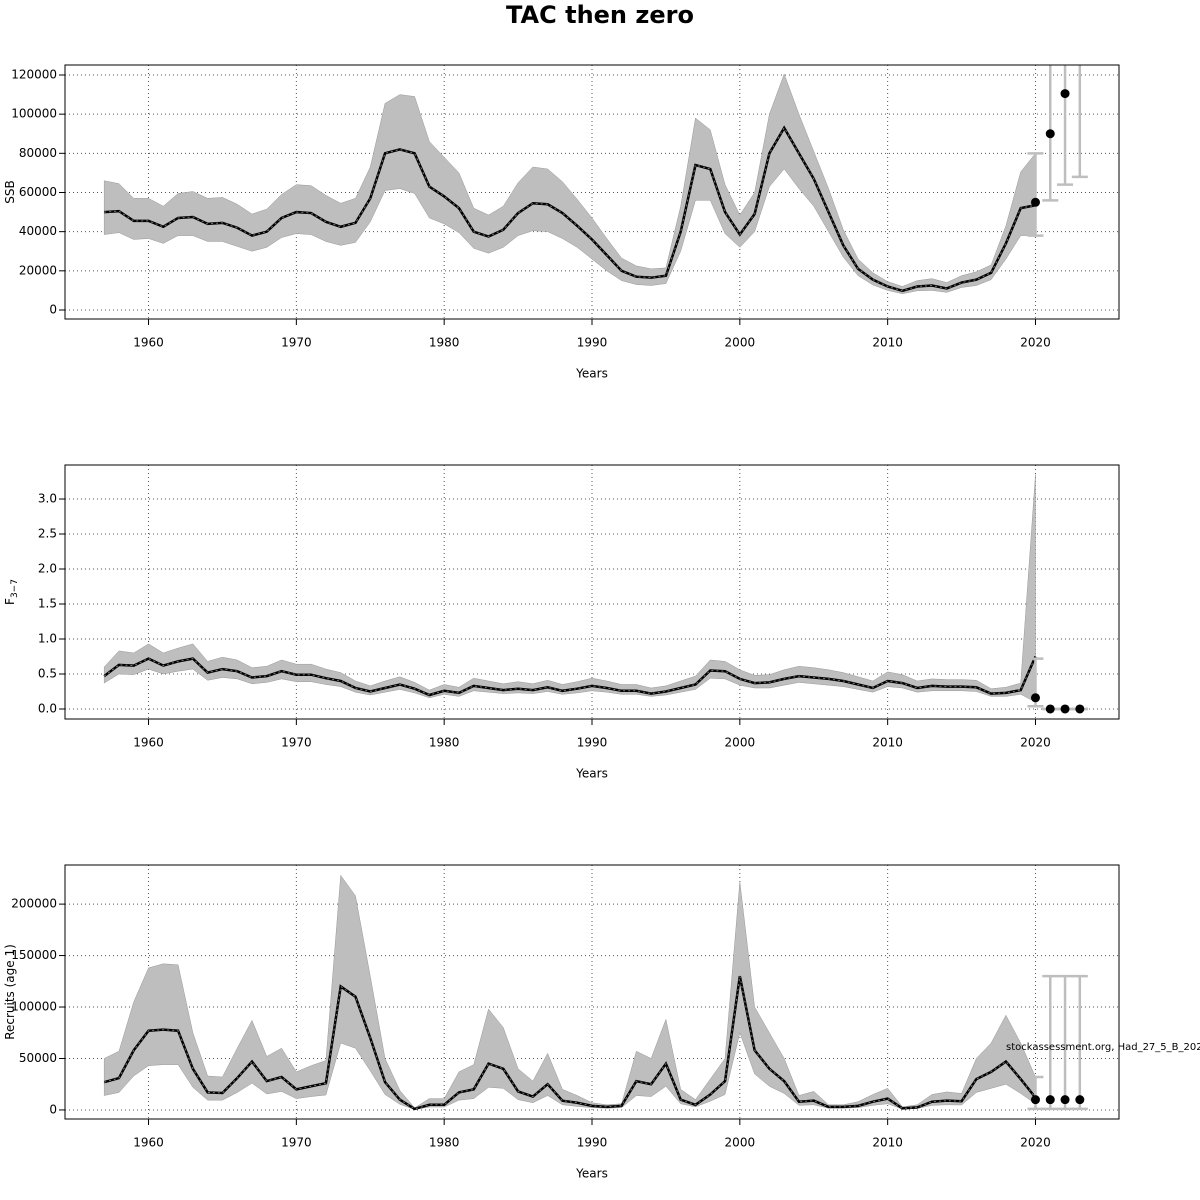 The width and height of the screenshot is (1200, 1200). Describe the element at coordinates (38, 231) in the screenshot. I see `y-tick-label: 40000` at that location.